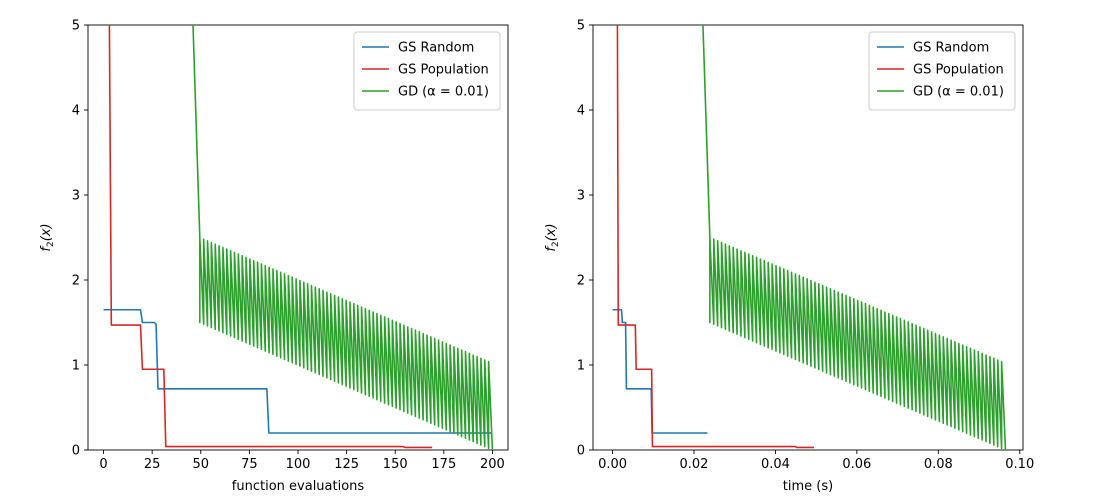  Describe the element at coordinates (808, 486) in the screenshot. I see `x-axis-label: time (s)` at that location.